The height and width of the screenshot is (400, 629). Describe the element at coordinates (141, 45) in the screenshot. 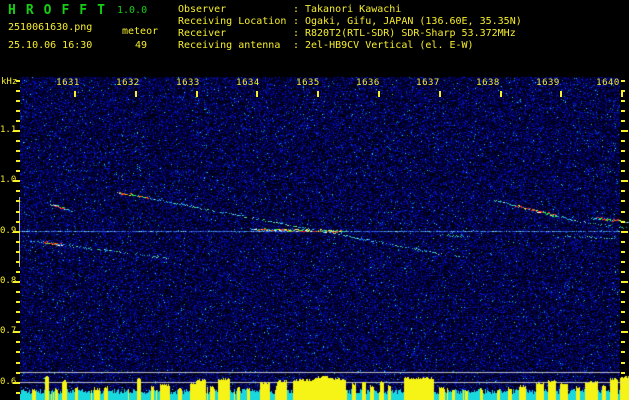

I see `echo-count: 49` at that location.